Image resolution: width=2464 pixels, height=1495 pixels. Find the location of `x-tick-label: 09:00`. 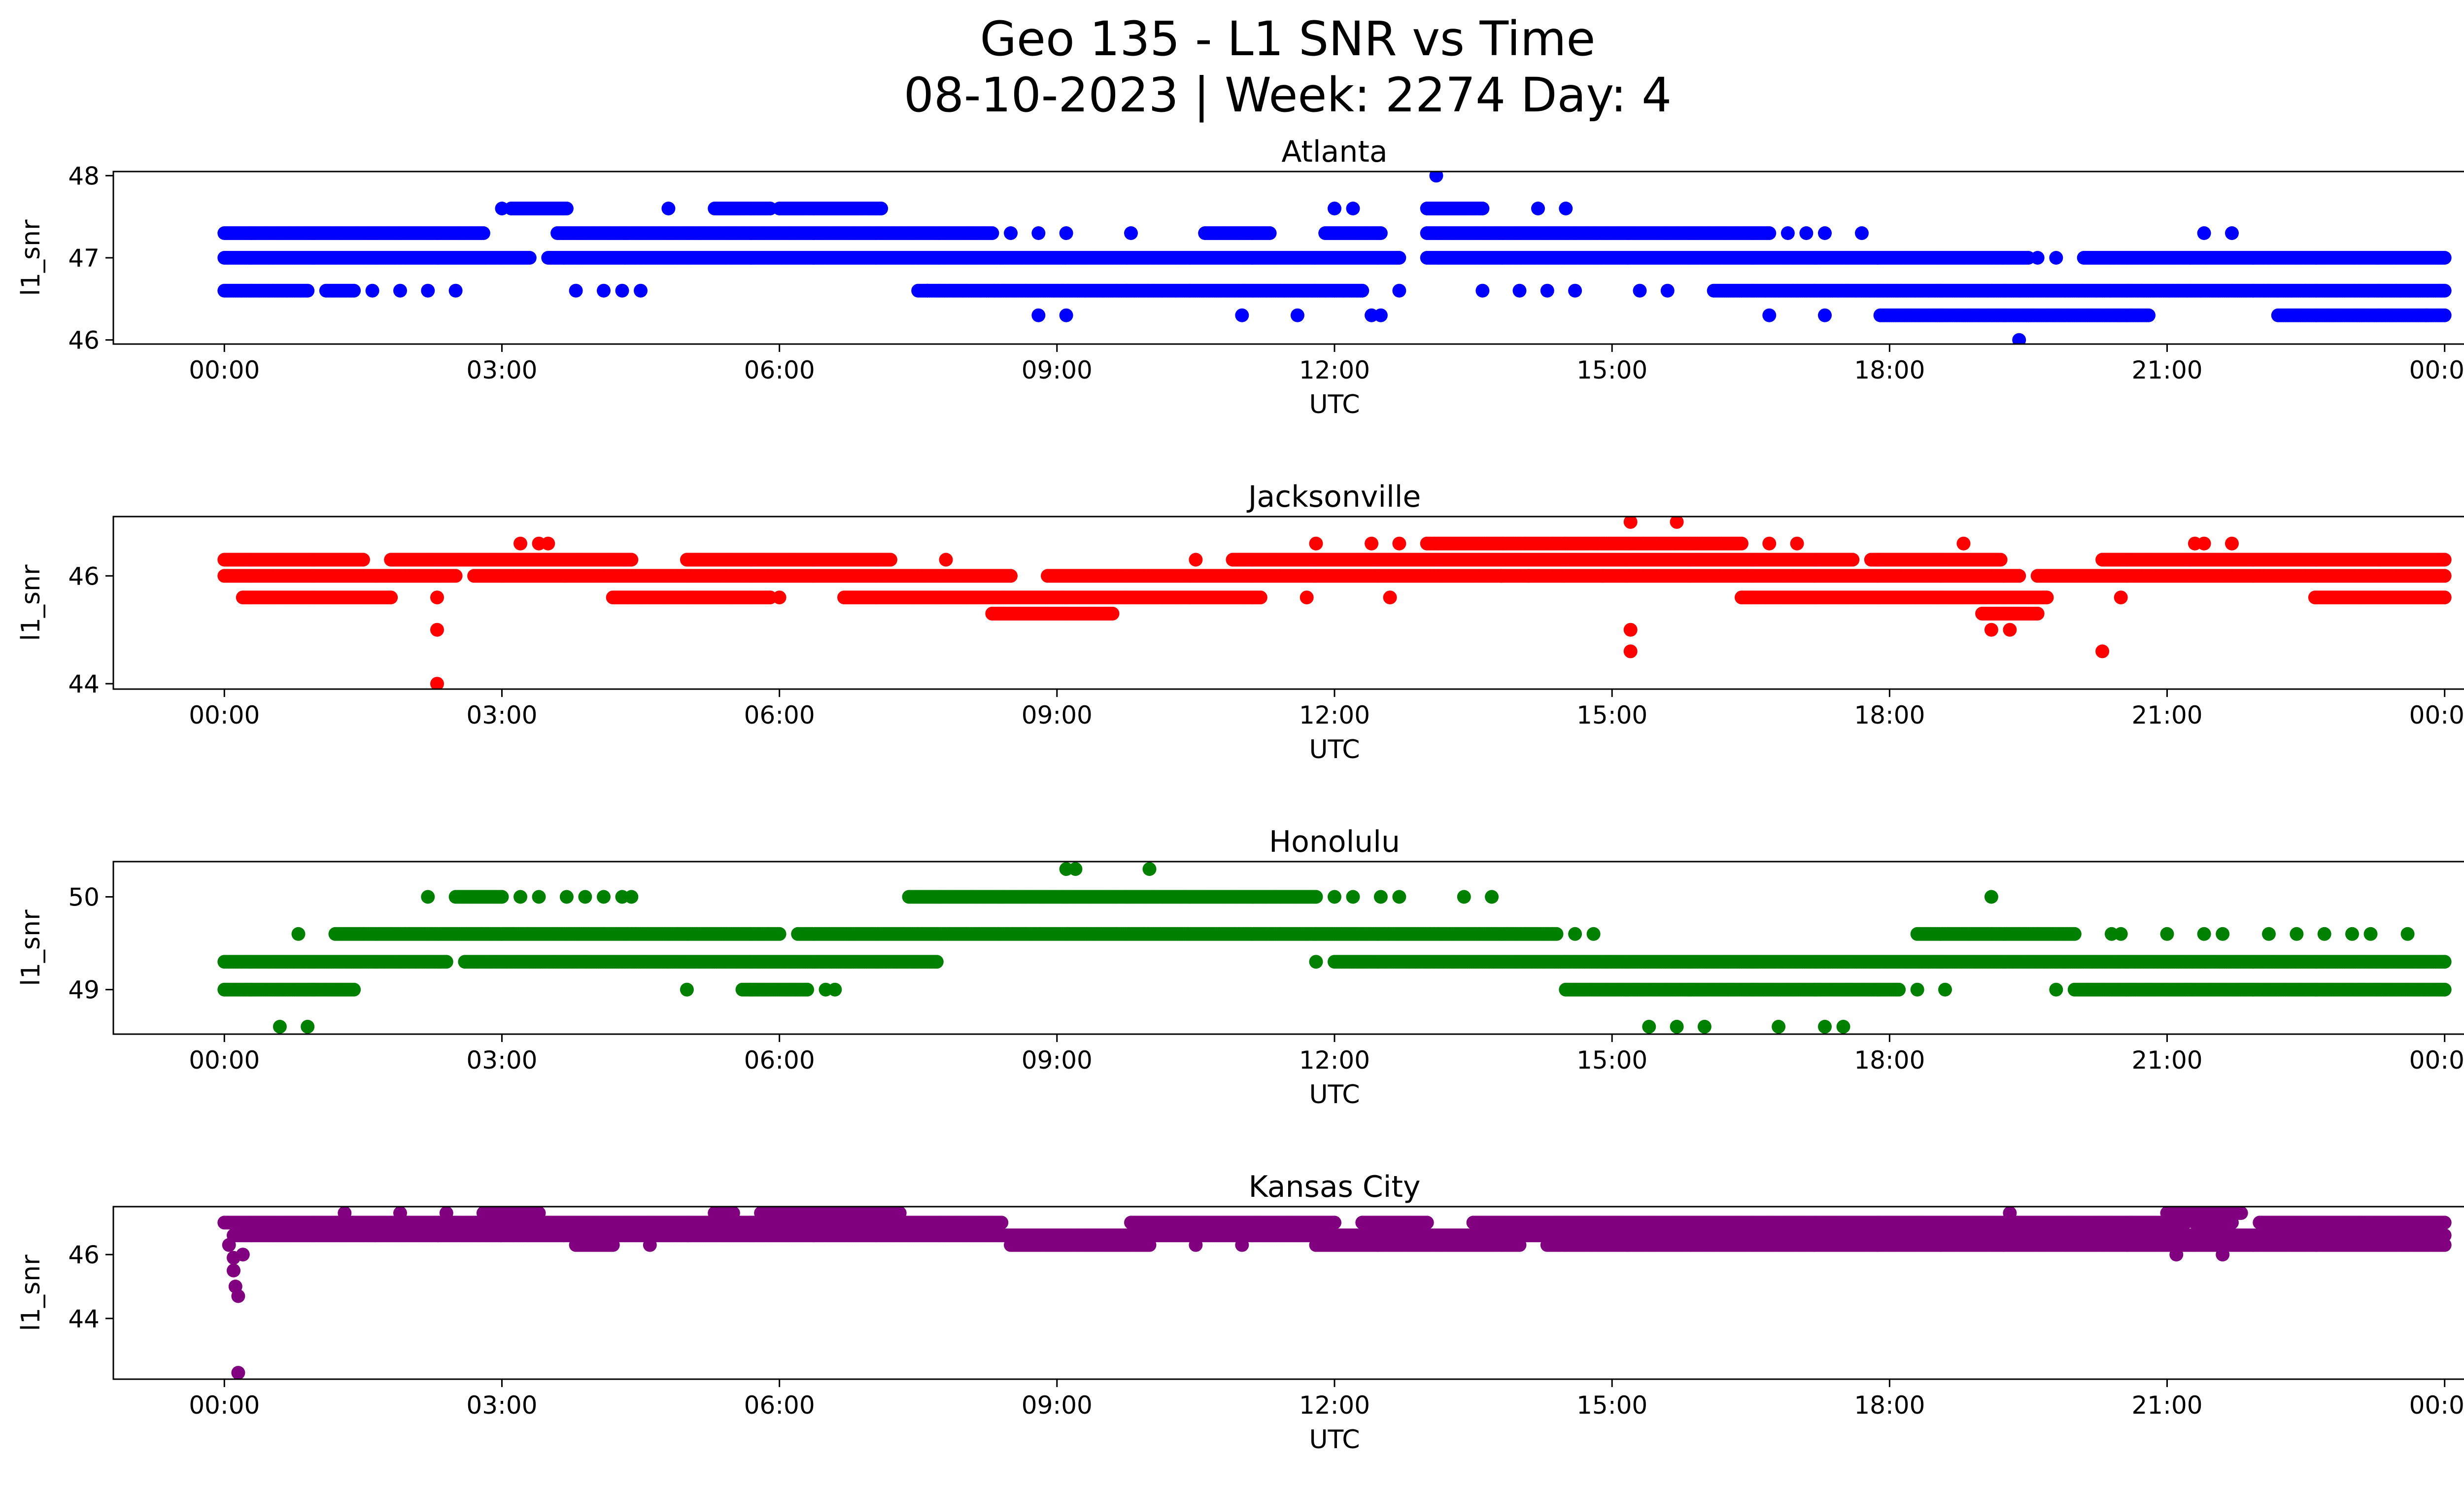

x-tick-label: 09:00 is located at coordinates (1057, 370).